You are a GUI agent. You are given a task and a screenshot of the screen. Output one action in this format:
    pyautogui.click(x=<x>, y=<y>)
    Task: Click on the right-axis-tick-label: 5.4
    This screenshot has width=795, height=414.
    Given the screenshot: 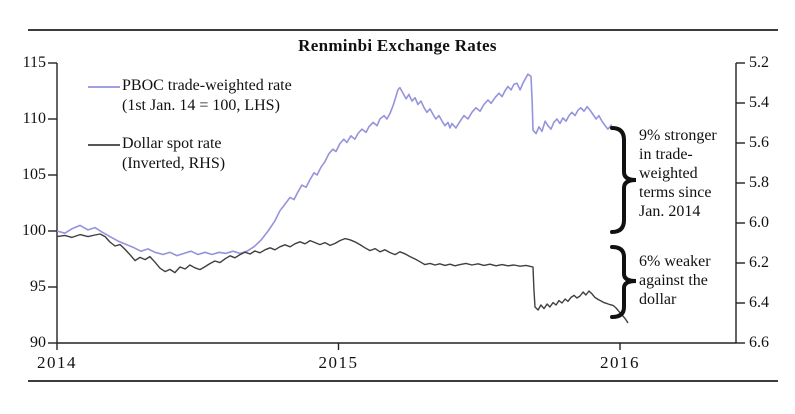 What is the action you would take?
    pyautogui.click(x=759, y=102)
    